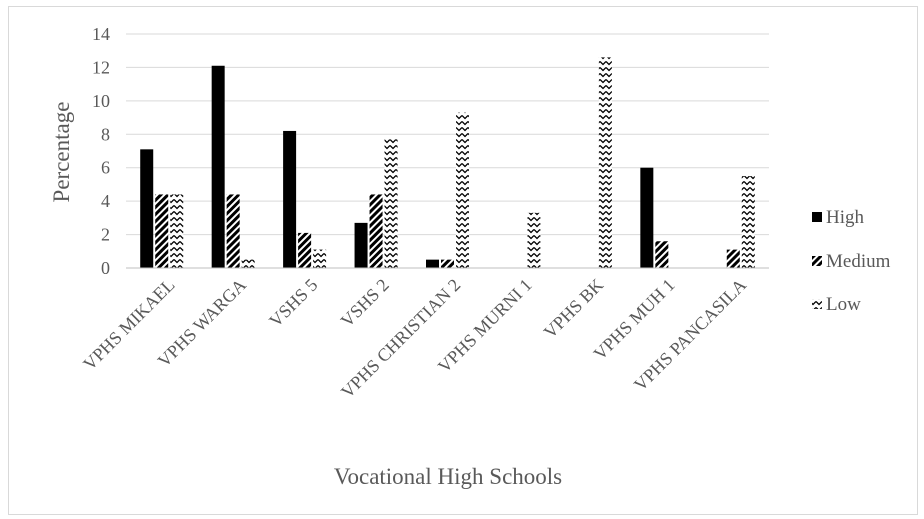  What do you see at coordinates (101, 34) in the screenshot?
I see `y-tick-label: 14` at bounding box center [101, 34].